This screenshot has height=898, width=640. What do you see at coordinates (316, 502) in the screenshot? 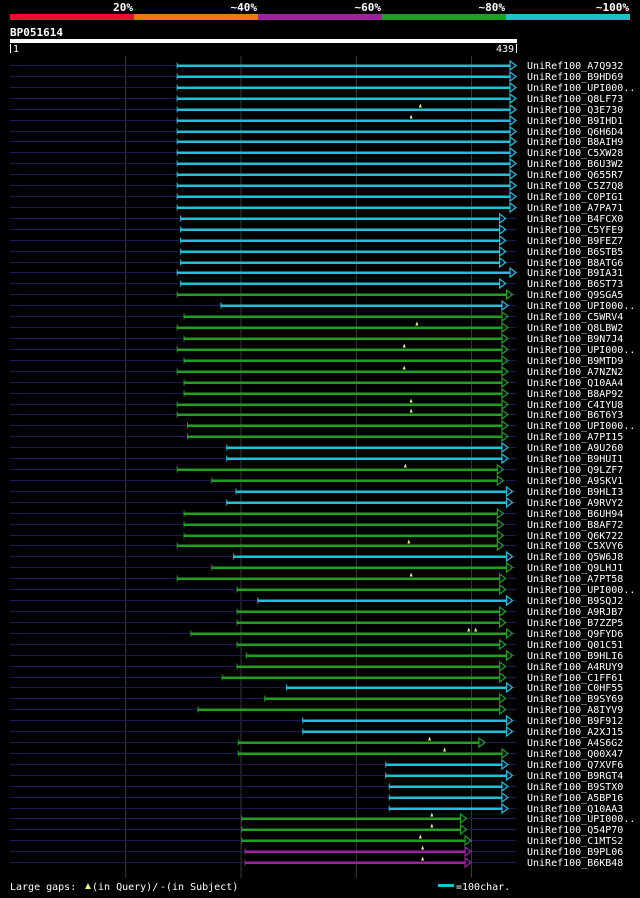
I see `hit-row: UniRef100_A9RVY2` at bounding box center [316, 502].